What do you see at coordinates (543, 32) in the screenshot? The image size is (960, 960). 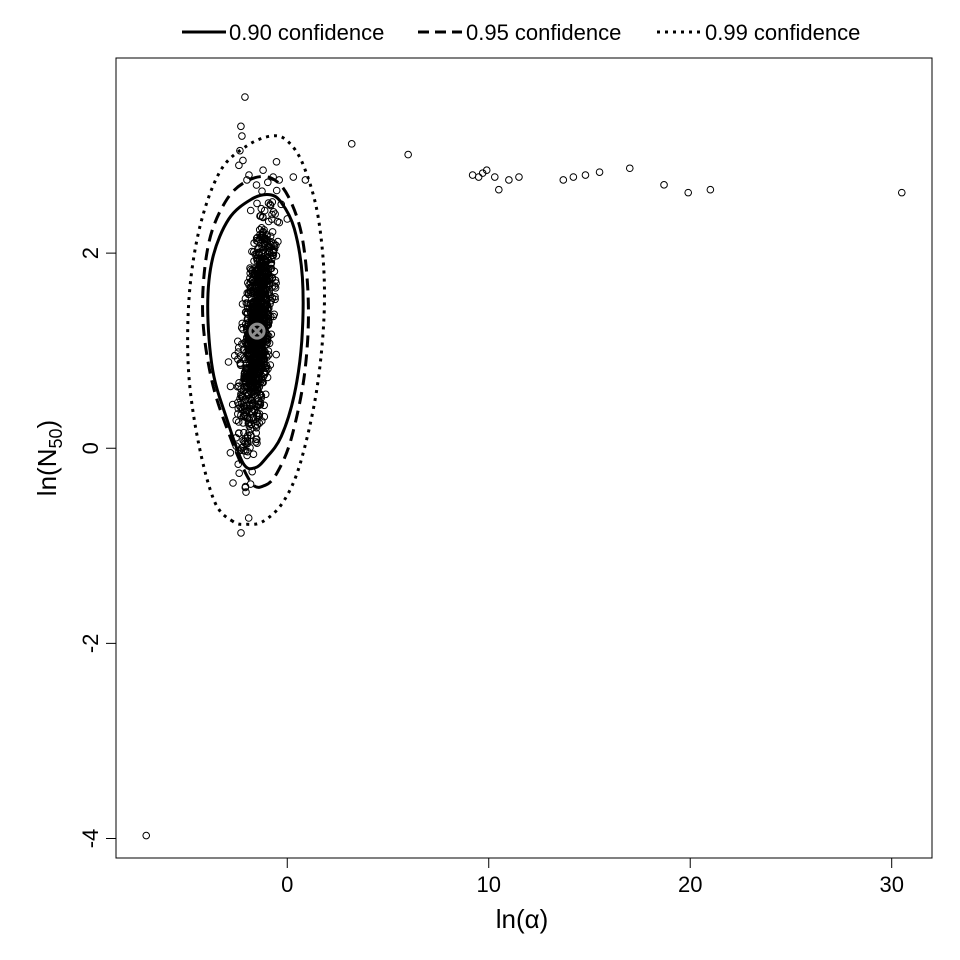 I see `legend-label-095: 0.95 confidence` at bounding box center [543, 32].